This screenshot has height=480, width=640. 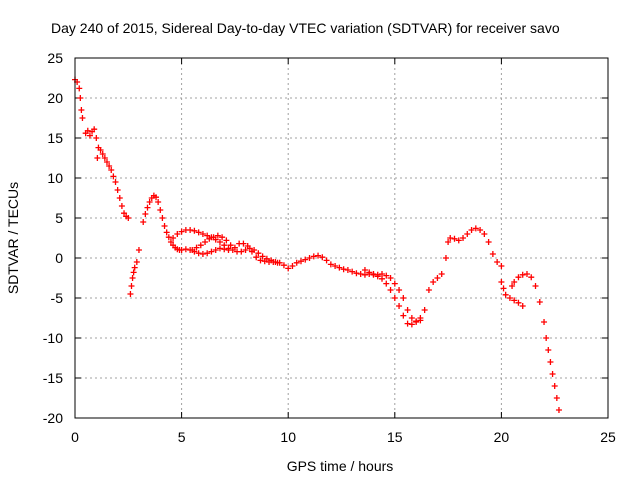 What do you see at coordinates (107, 173) in the screenshot?
I see `series-arc-b` at bounding box center [107, 173].